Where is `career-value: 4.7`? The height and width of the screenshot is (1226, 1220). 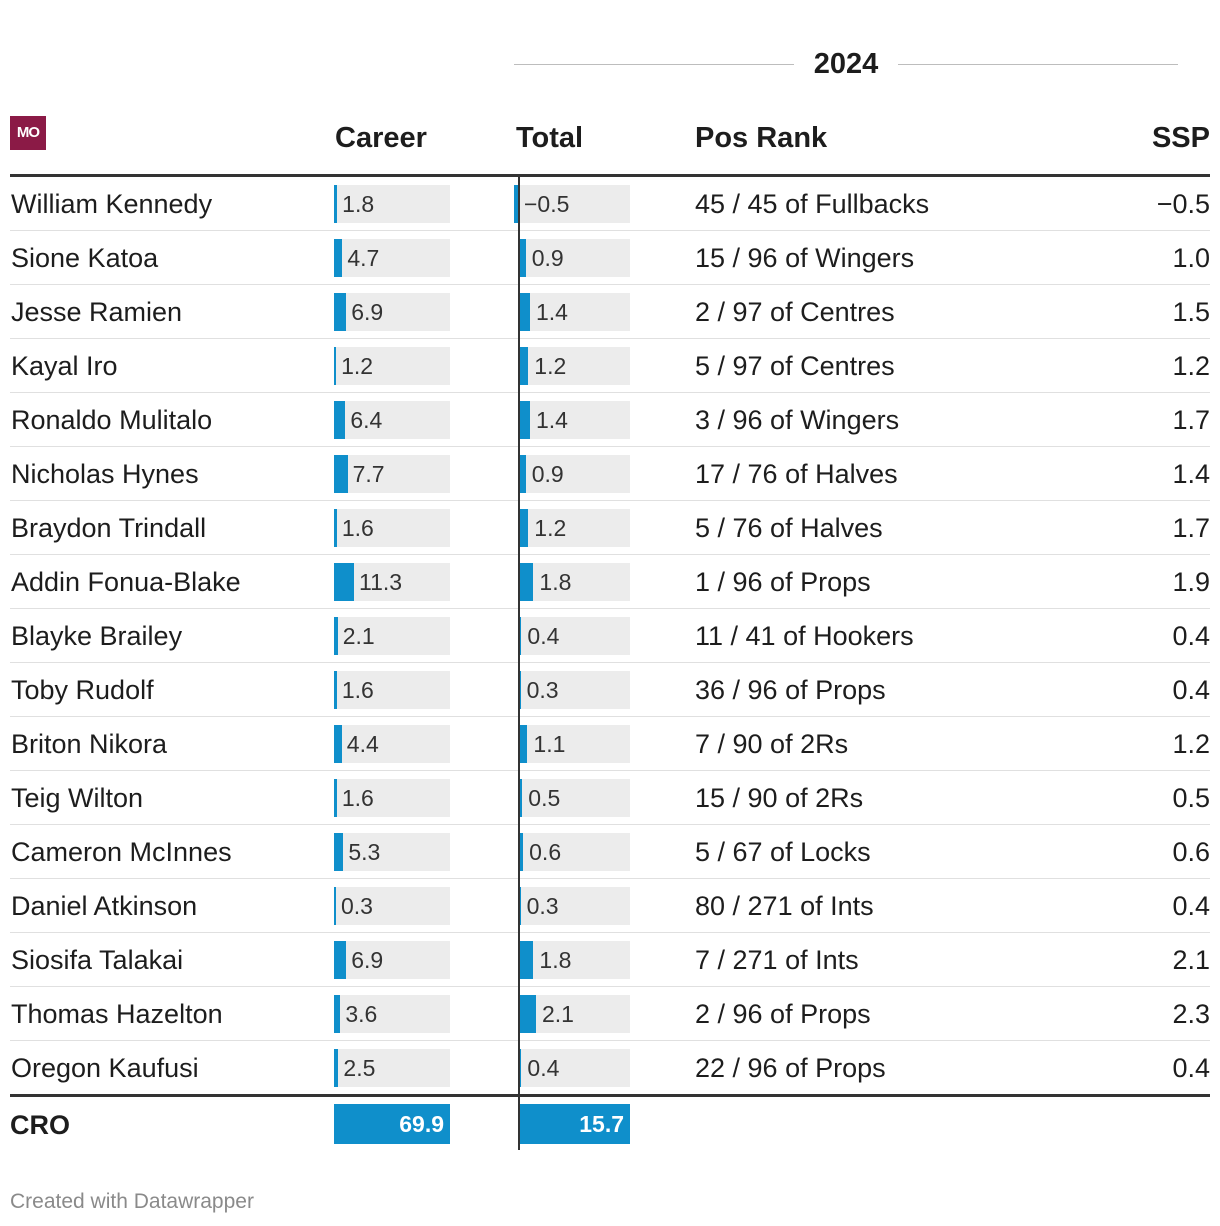 career-value: 4.7 is located at coordinates (363, 258).